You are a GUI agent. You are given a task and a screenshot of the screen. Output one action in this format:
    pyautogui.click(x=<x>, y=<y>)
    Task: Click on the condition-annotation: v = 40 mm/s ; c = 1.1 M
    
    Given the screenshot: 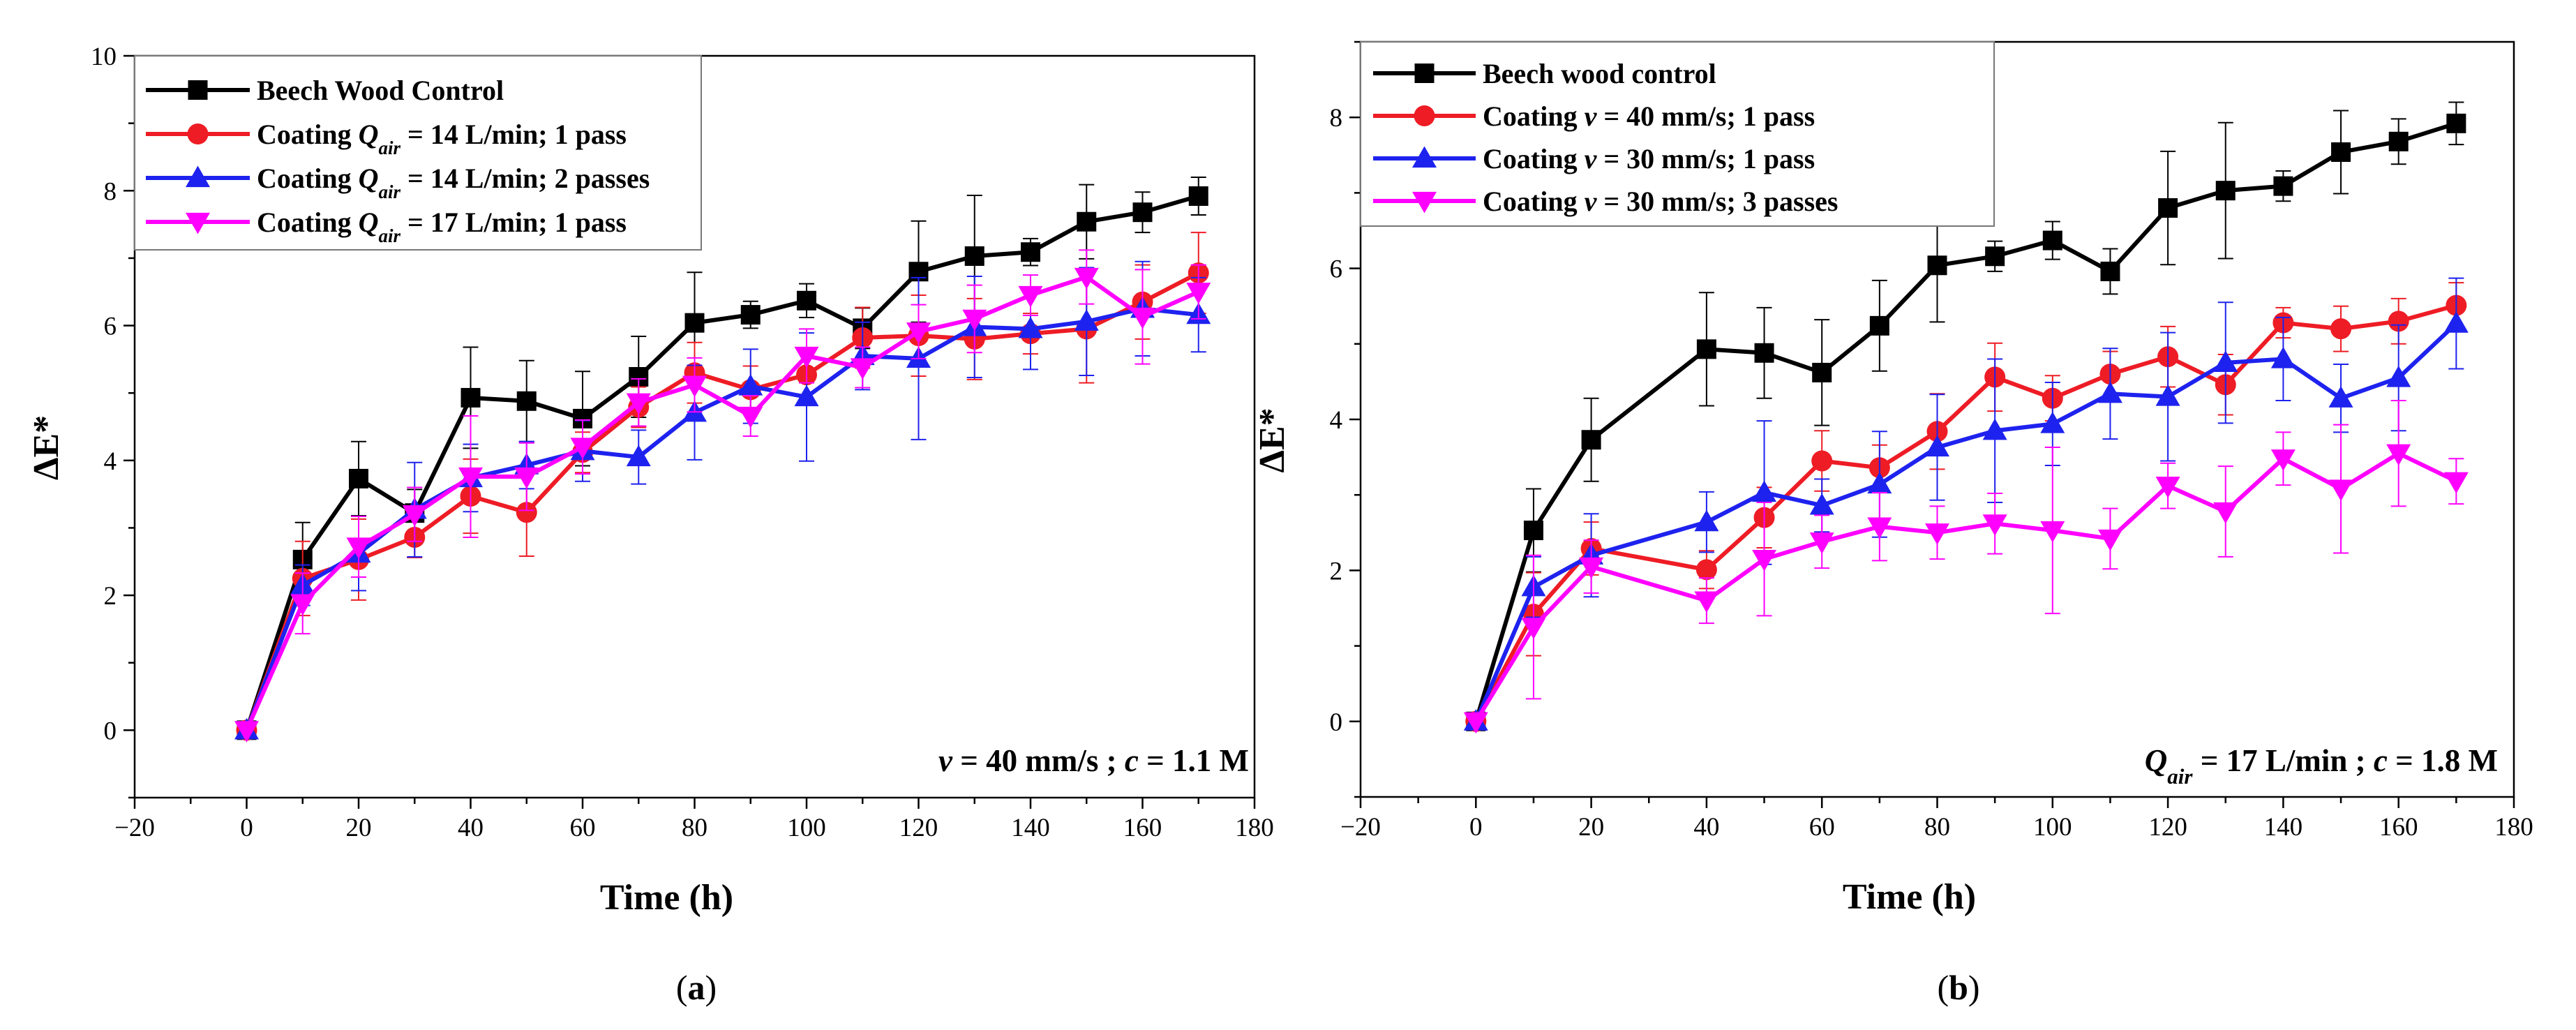 What is the action you would take?
    pyautogui.click(x=1093, y=761)
    